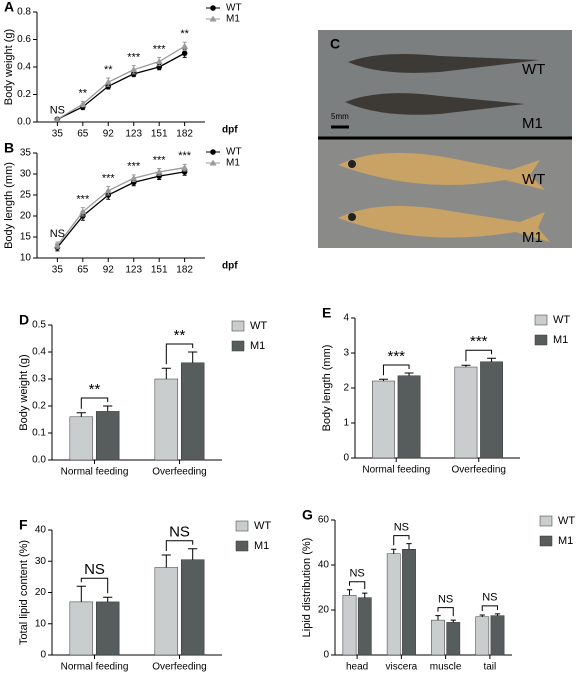 The height and width of the screenshot is (675, 583). I want to click on y-tick-label: 25, so click(26, 195).